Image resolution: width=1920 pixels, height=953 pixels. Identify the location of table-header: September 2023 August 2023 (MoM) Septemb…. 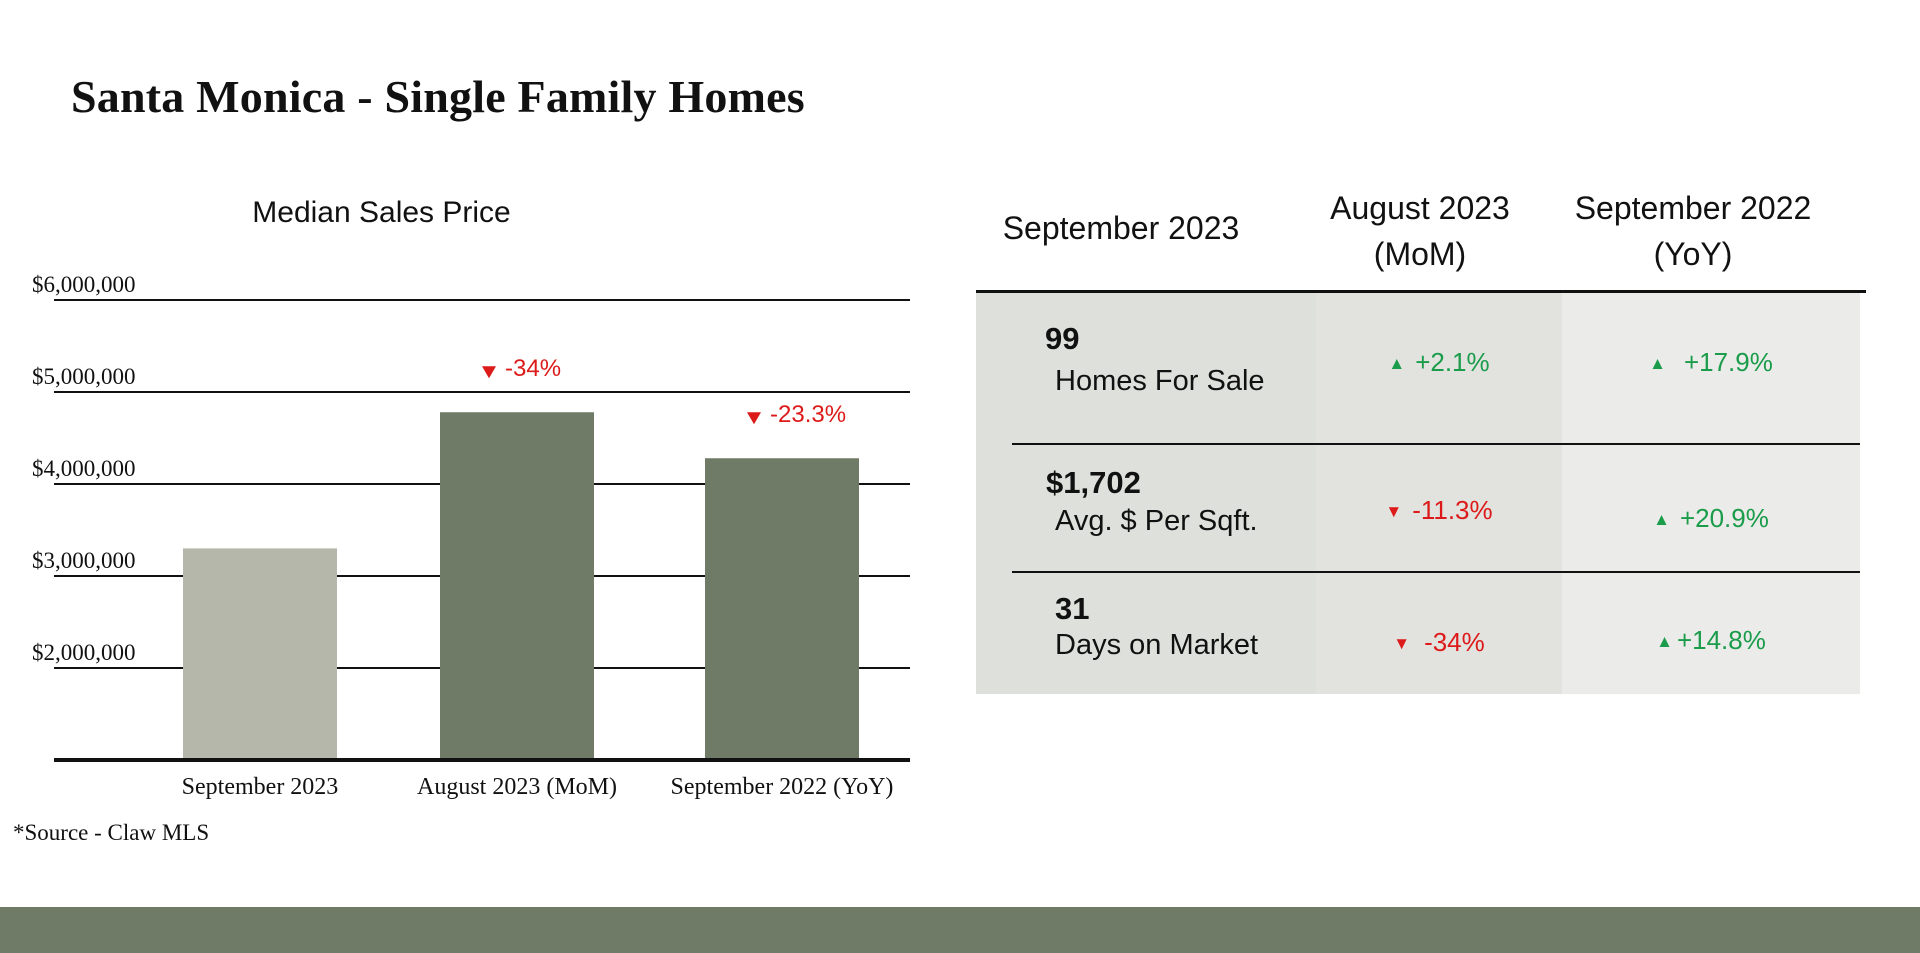
(1421, 239).